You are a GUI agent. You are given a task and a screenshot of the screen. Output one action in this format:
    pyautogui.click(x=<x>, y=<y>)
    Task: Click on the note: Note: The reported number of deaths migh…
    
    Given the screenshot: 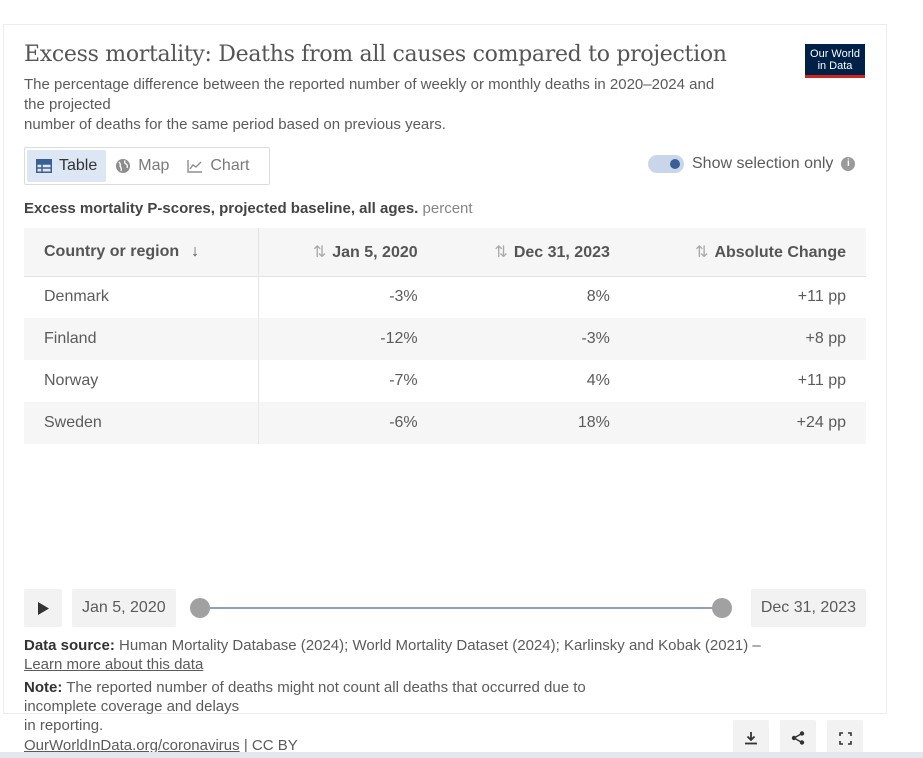 What is the action you would take?
    pyautogui.click(x=349, y=706)
    